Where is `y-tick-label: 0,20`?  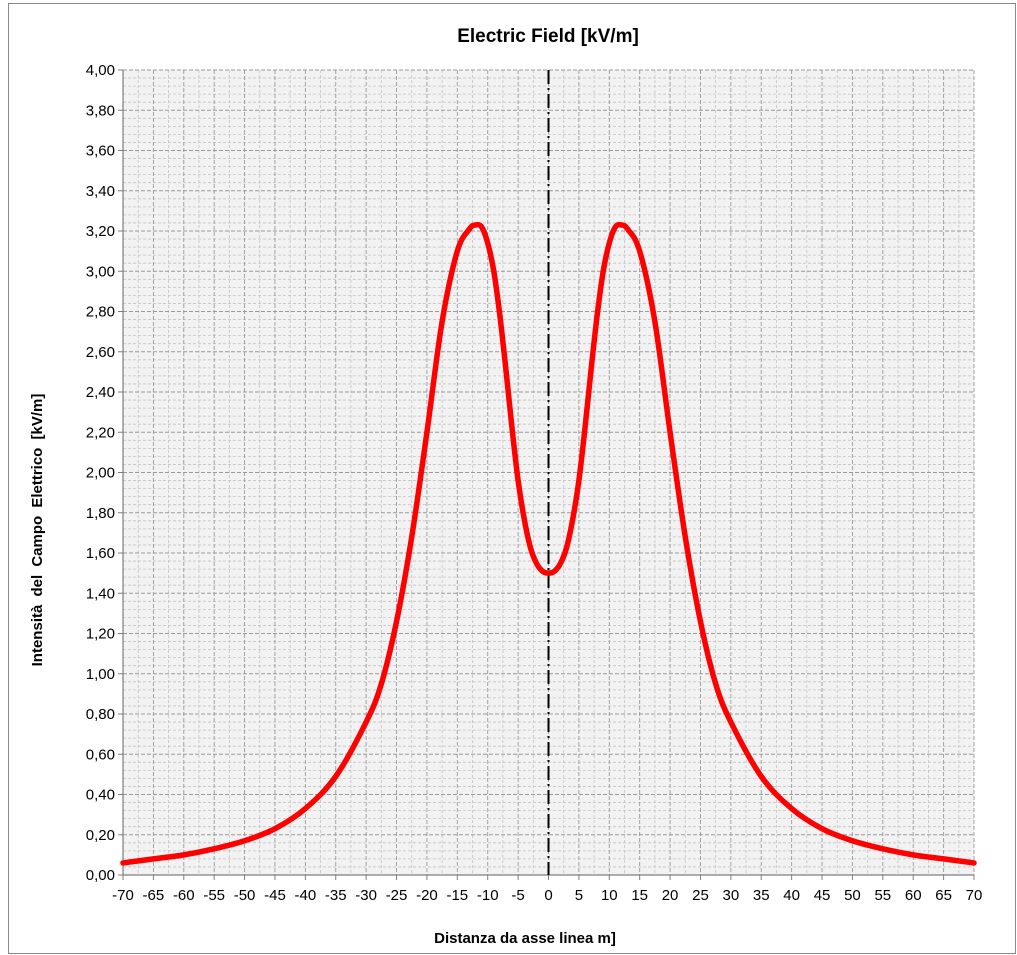
y-tick-label: 0,20 is located at coordinates (100, 835).